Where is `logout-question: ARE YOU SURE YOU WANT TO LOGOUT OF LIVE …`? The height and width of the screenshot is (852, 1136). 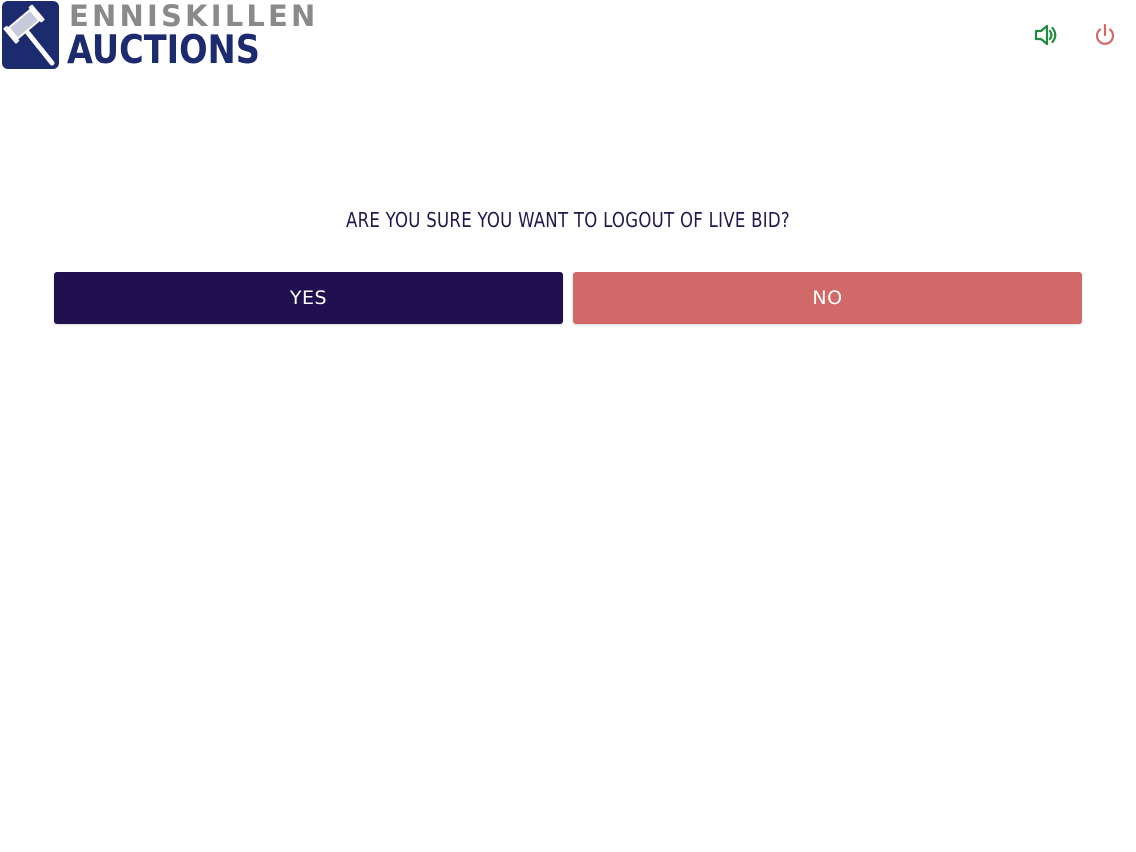 logout-question: ARE YOU SURE YOU WANT TO LOGOUT OF LIVE … is located at coordinates (567, 220).